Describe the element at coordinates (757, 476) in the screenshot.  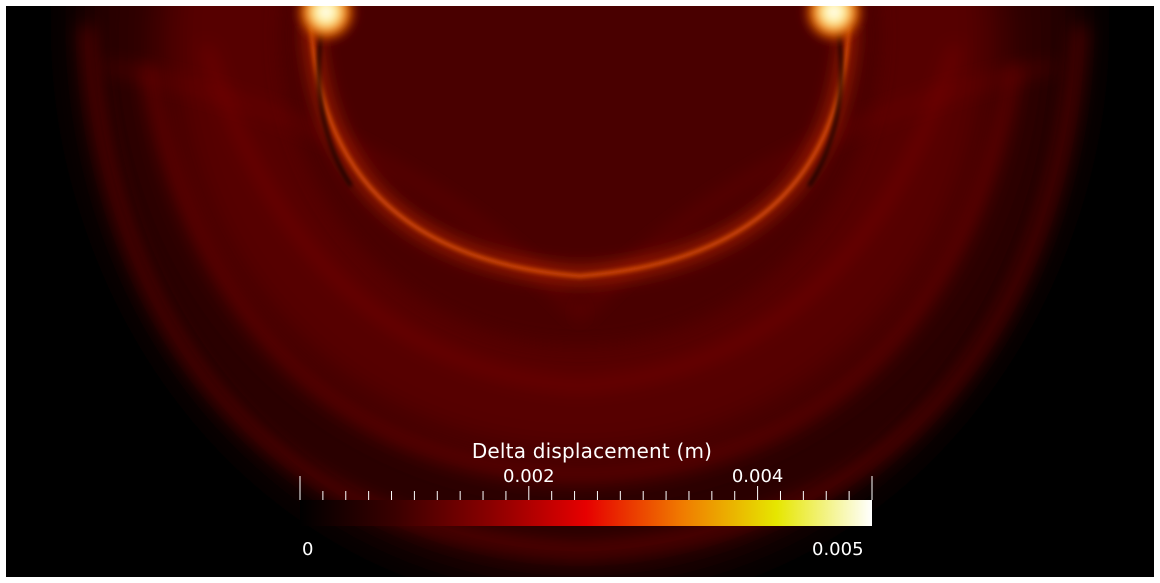
I see `colorbar-tick-label: 0.004` at that location.